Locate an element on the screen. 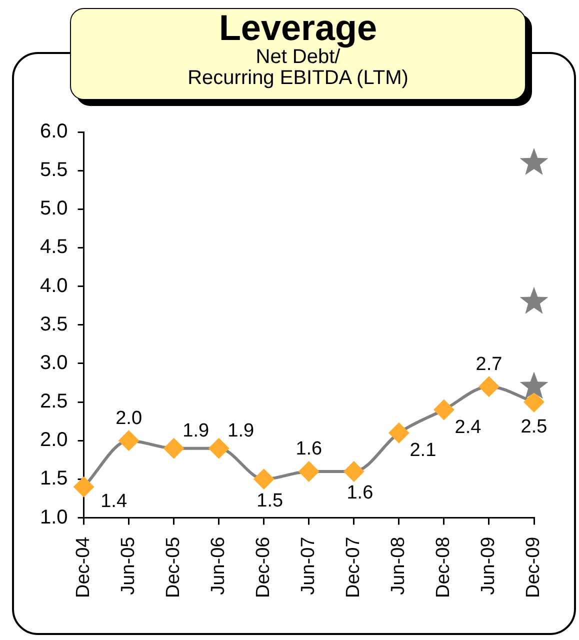  x-tick-label: Dec-07 is located at coordinates (353, 567).